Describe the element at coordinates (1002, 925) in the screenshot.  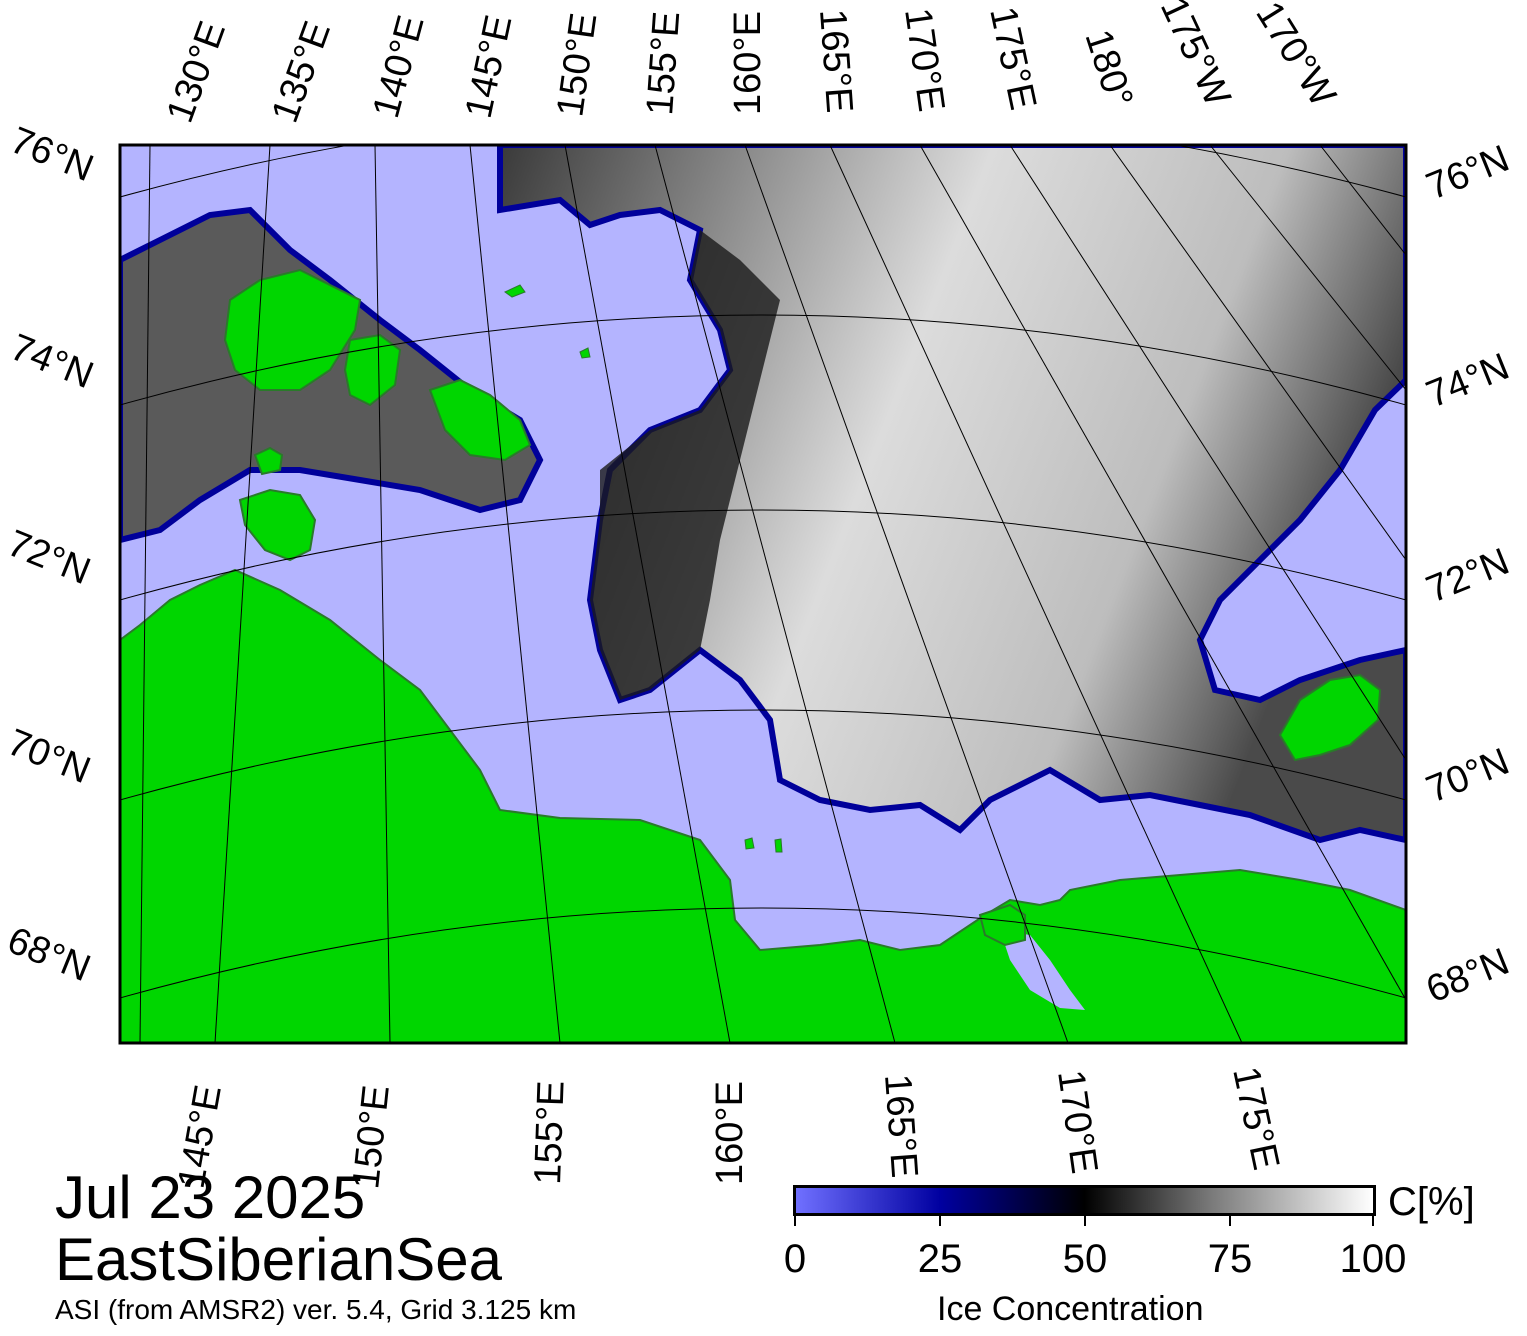
I see `ayon-island` at that location.